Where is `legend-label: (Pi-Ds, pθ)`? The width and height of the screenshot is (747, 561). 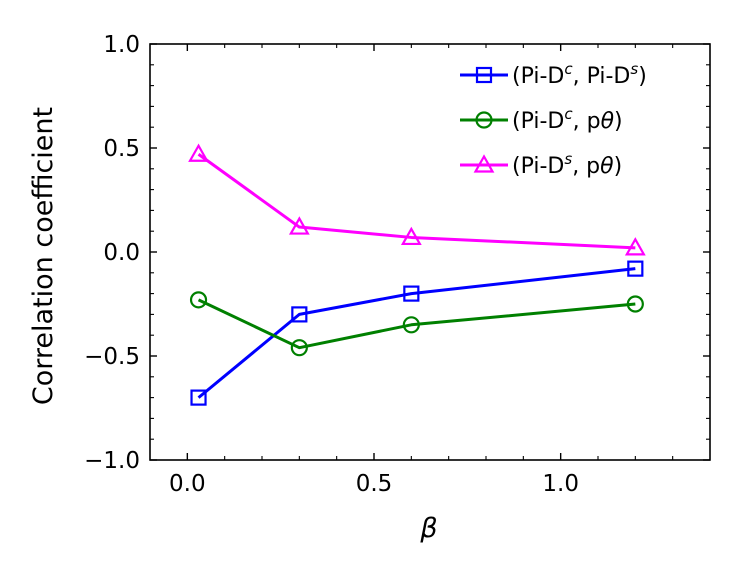
legend-label: (Pi-Ds, pθ) is located at coordinates (567, 164).